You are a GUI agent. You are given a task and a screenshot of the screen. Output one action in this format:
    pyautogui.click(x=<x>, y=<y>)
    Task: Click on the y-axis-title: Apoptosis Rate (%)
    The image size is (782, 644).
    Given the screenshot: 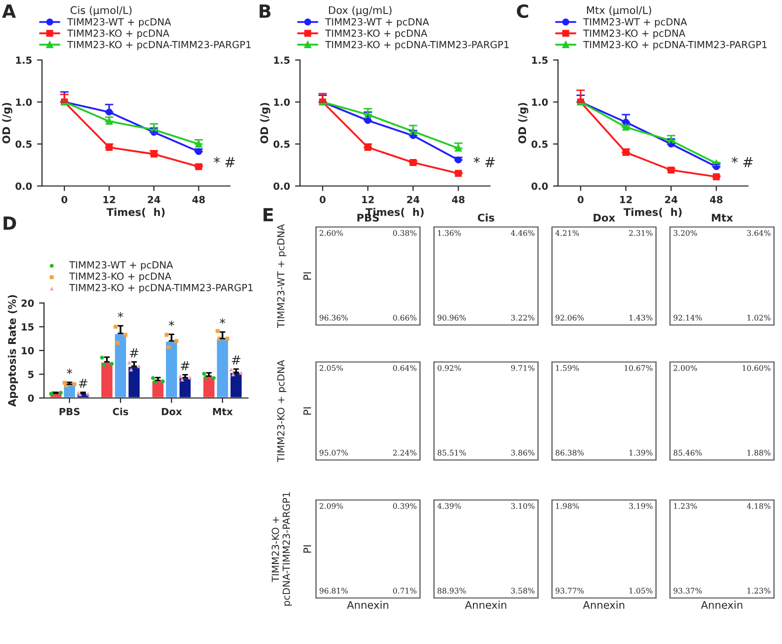 What is the action you would take?
    pyautogui.click(x=13, y=351)
    